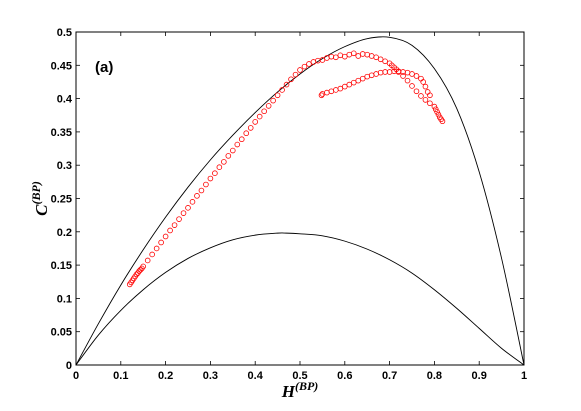 This screenshot has width=581, height=411. What do you see at coordinates (344, 376) in the screenshot?
I see `x-tick-label: 0.6` at bounding box center [344, 376].